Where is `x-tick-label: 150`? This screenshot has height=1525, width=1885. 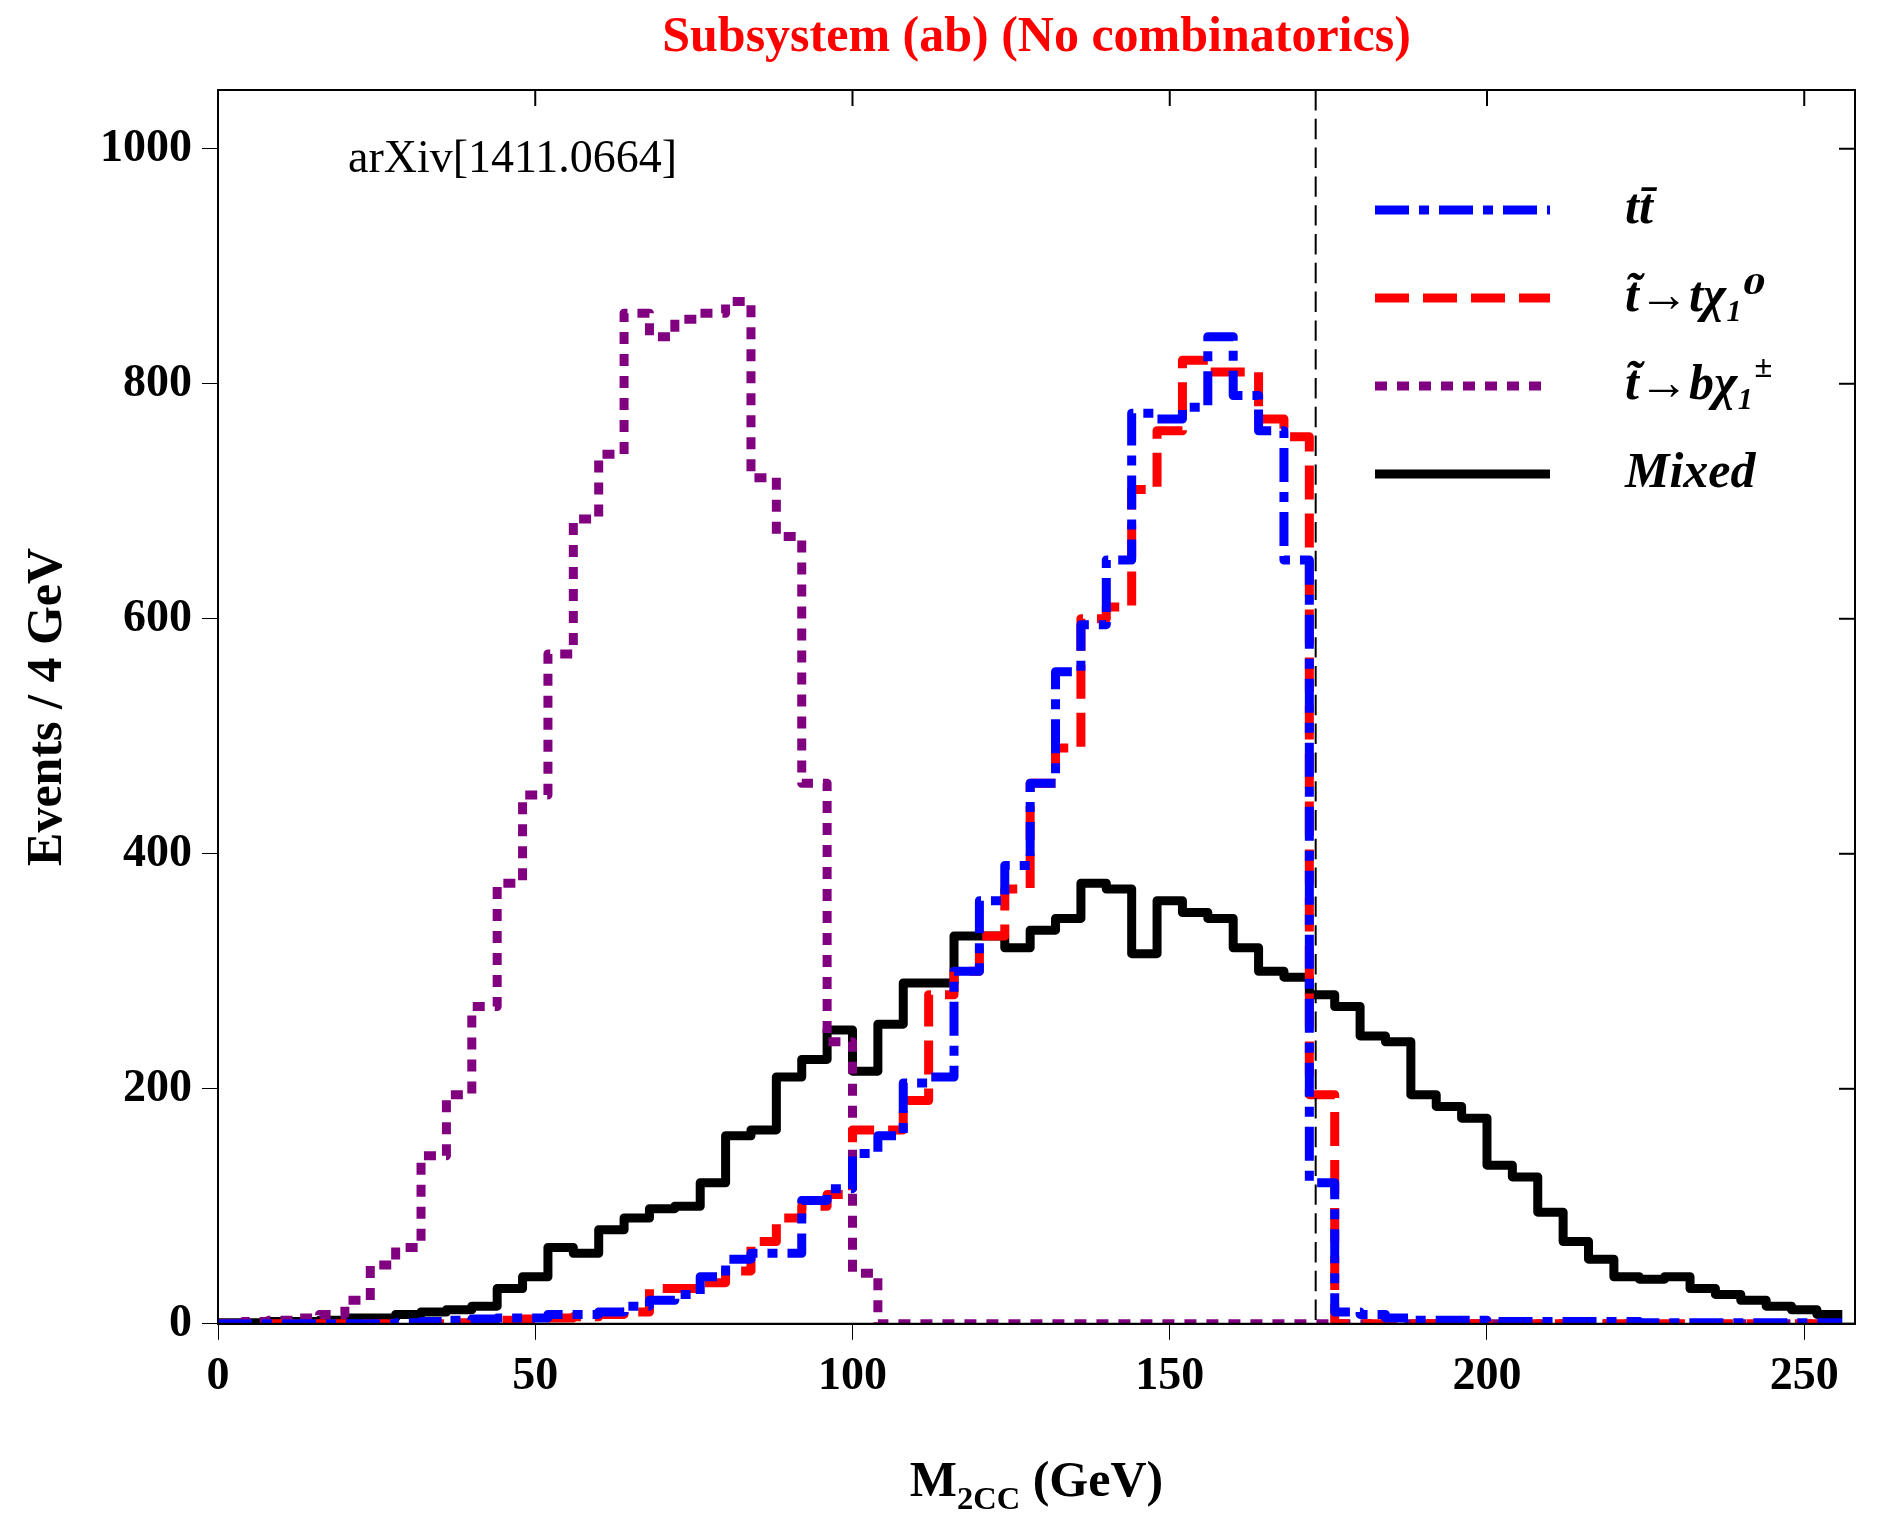 x-tick-label: 150 is located at coordinates (1170, 1374).